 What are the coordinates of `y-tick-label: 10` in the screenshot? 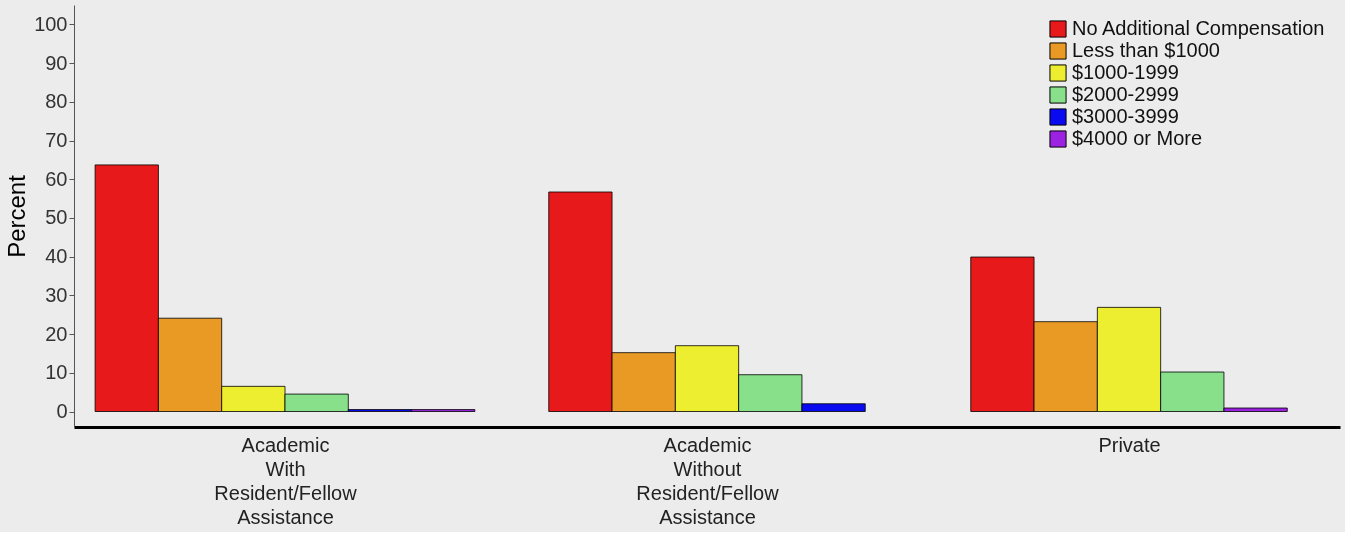 It's located at (56, 372).